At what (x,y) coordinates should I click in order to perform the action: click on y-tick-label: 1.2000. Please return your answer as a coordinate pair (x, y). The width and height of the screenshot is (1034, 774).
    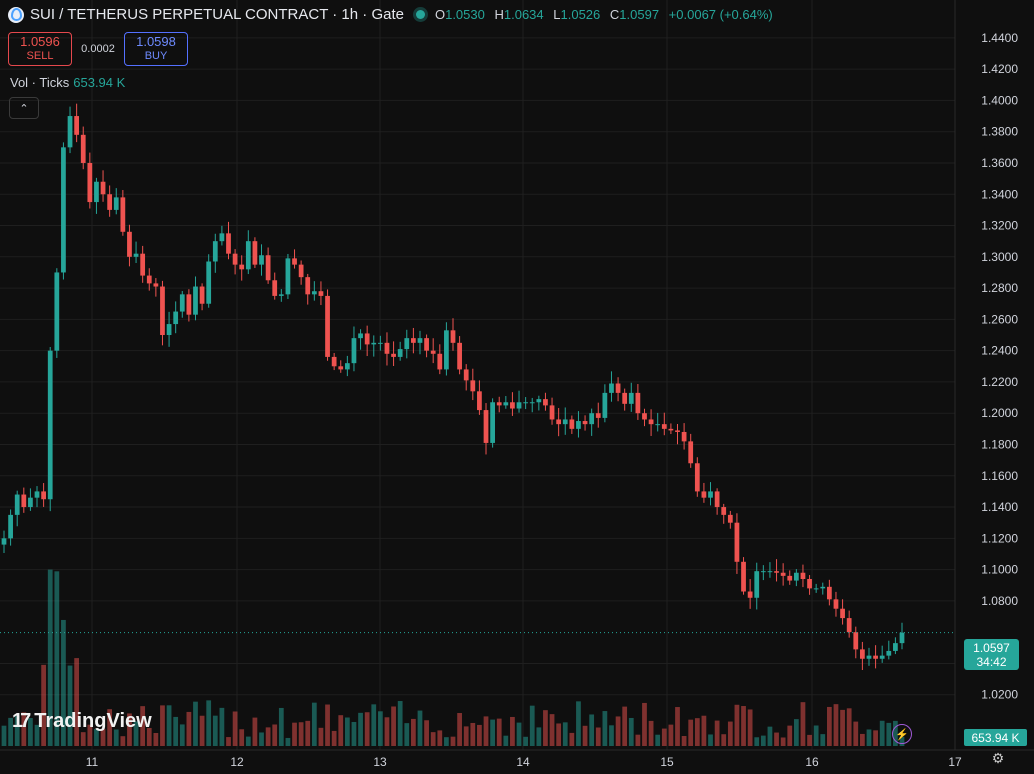
    Looking at the image, I should click on (999, 413).